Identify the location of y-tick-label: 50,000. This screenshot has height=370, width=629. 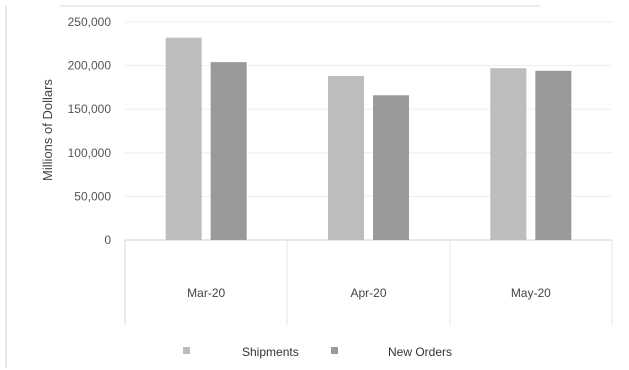
(92, 196).